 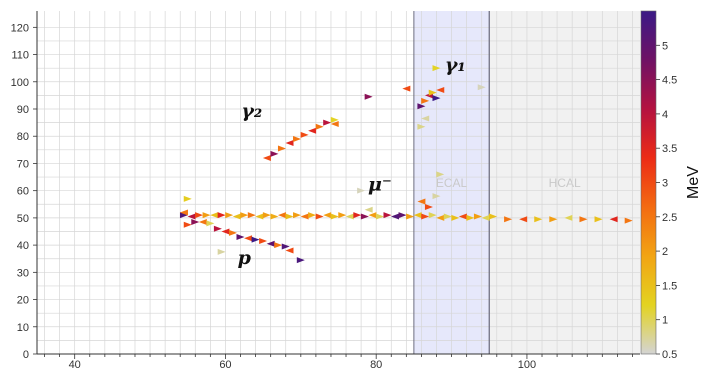 I want to click on colorbar-label: MeV, so click(x=693, y=182).